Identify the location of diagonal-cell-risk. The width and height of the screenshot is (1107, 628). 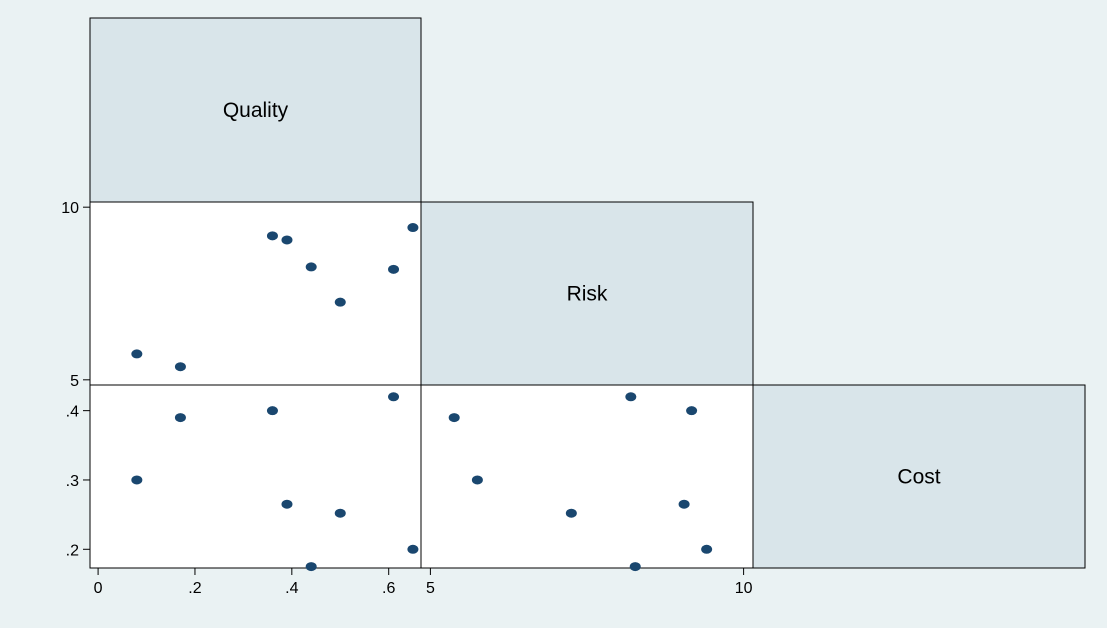
(587, 293).